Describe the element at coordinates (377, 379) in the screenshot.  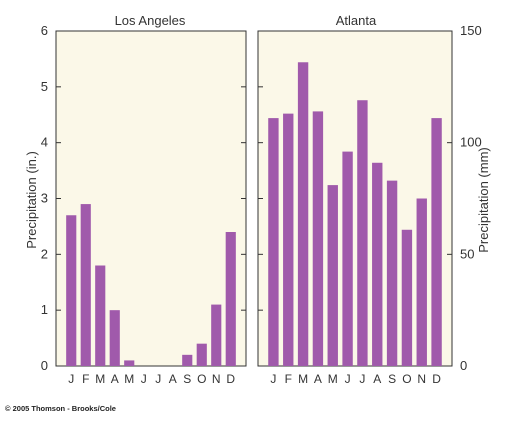
I see `x-tick-label-atl-7: A` at that location.